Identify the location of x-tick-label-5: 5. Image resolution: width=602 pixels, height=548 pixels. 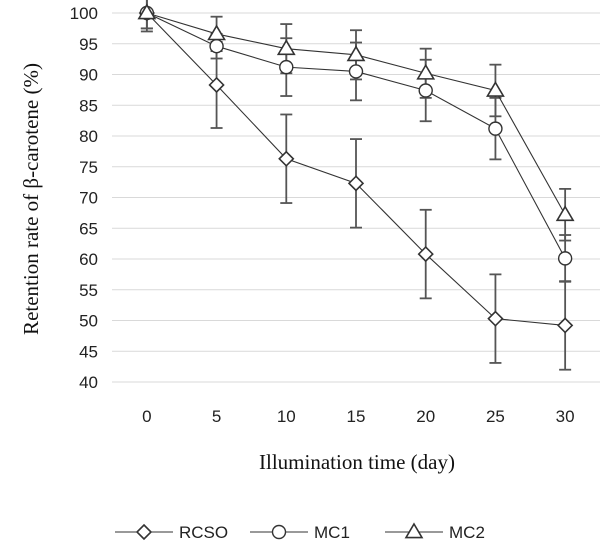
(216, 416).